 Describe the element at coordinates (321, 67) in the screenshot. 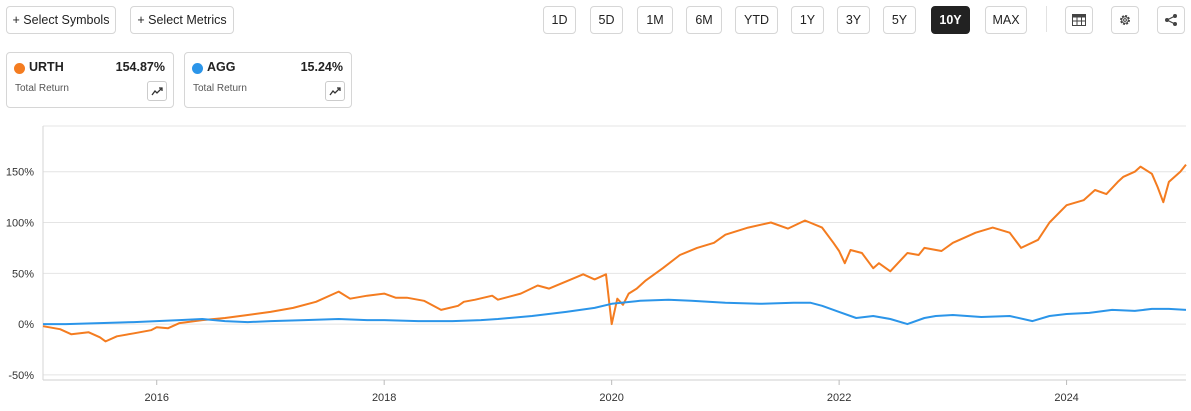

I see `legend-value: 15.24%` at that location.